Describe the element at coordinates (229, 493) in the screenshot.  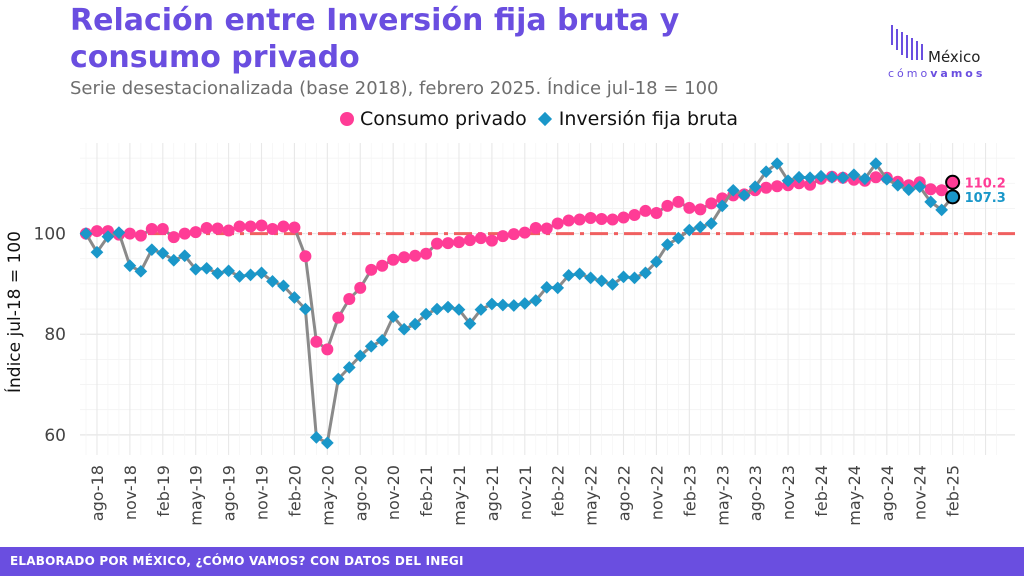
I see `x-tick-label: ago-19` at that location.